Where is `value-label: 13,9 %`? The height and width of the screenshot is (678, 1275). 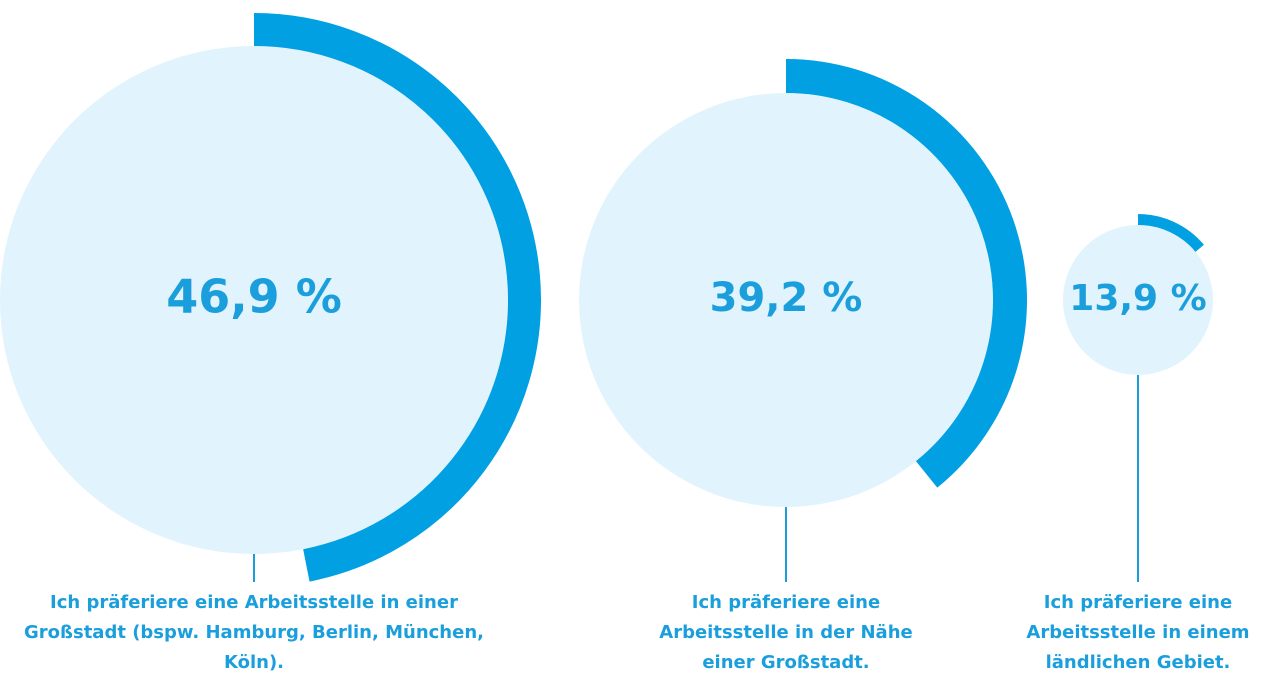
value-label: 13,9 % is located at coordinates (1137, 298).